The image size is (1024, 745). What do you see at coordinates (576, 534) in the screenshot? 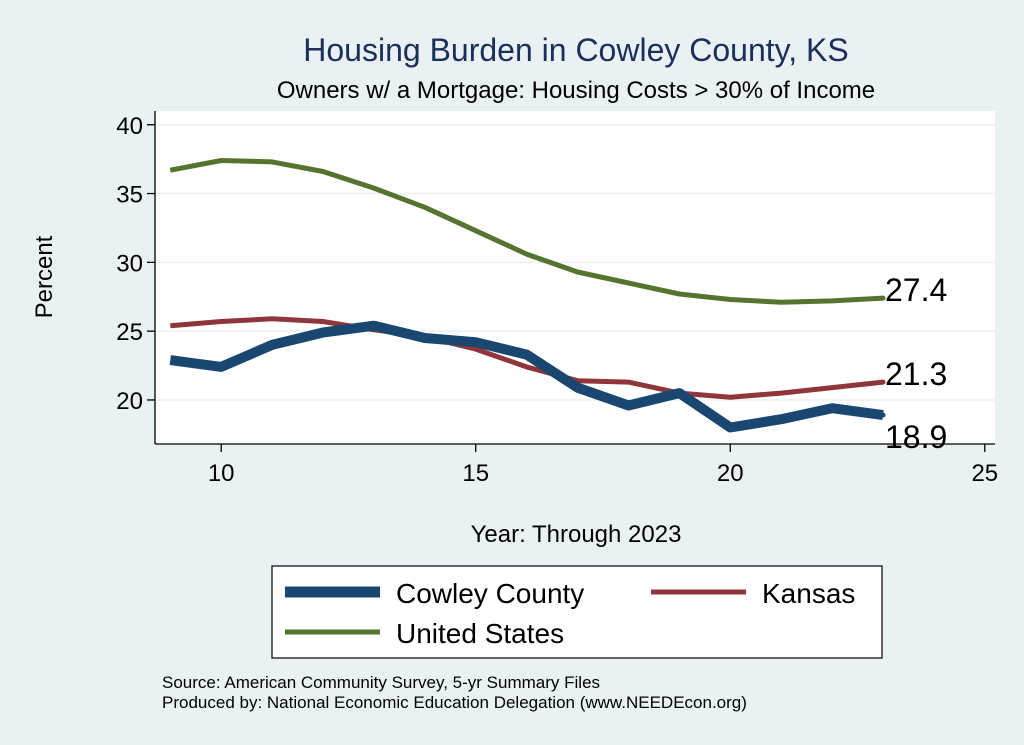
I see `x-axis-label: Year: Through 2023` at bounding box center [576, 534].